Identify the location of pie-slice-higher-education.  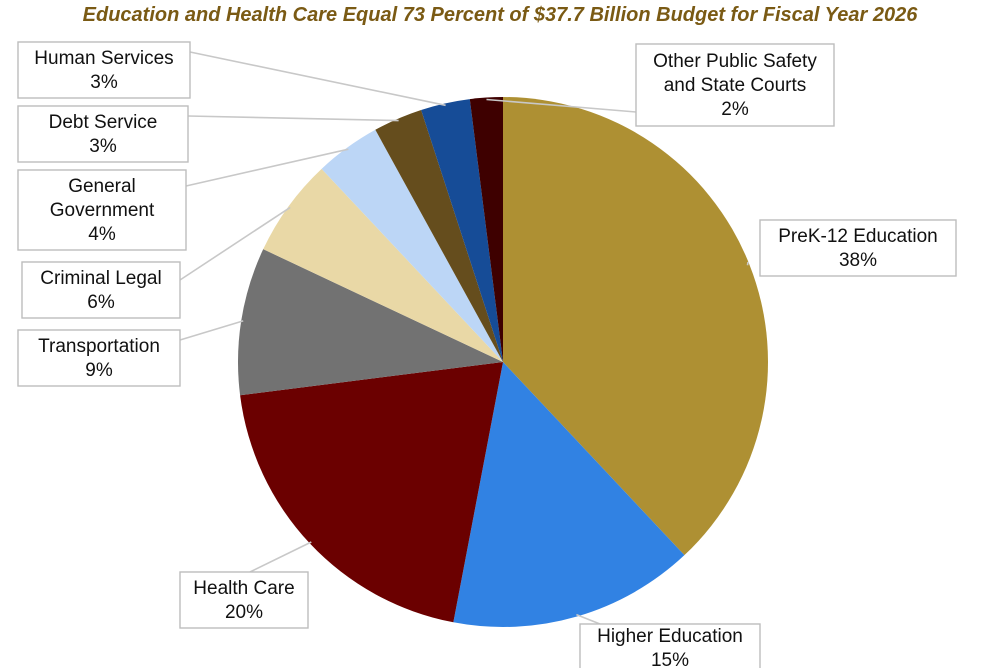
(569, 495).